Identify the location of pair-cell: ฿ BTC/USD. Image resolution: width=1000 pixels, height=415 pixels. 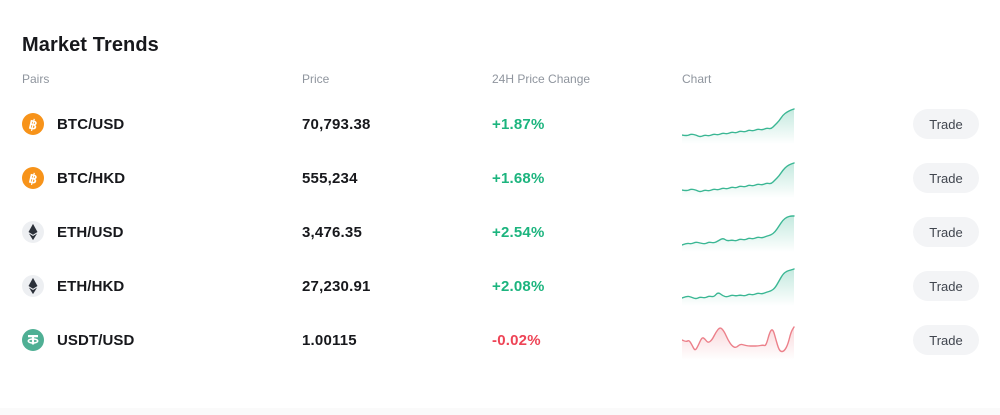
(162, 124).